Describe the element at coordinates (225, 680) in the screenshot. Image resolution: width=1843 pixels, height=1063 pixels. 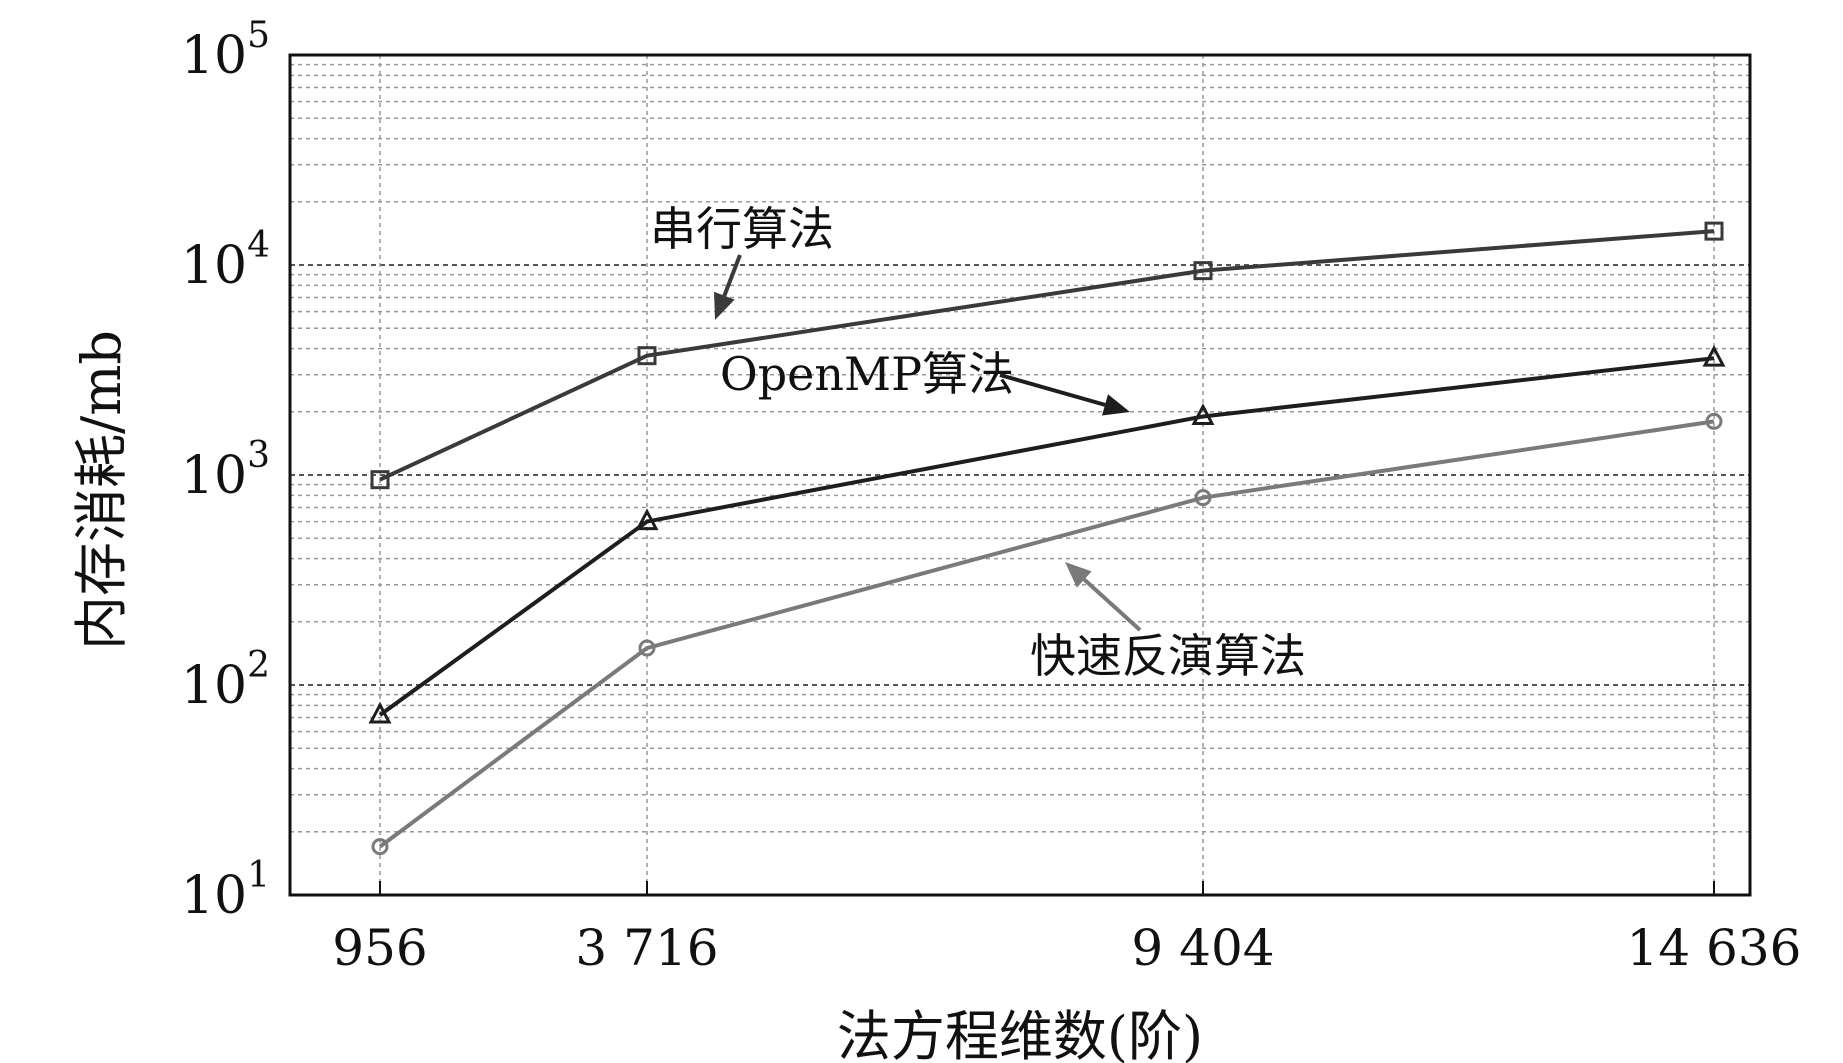
I see `y-tick-label: 10²` at that location.